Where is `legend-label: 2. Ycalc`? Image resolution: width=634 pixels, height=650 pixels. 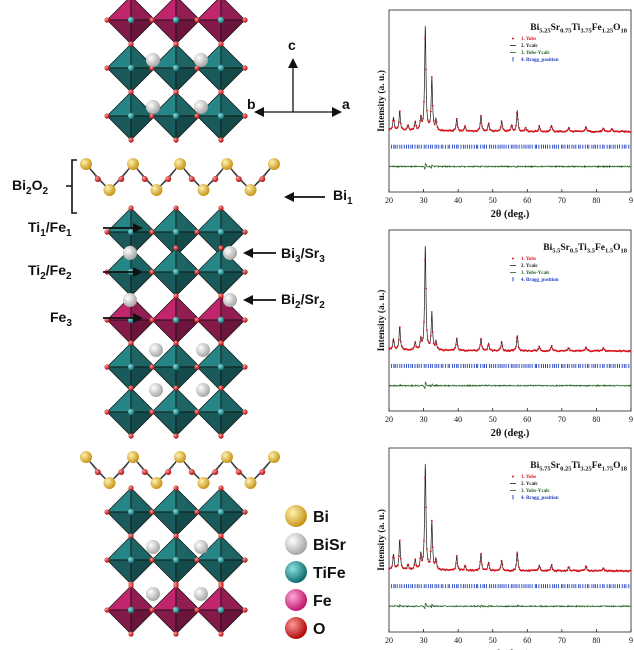
legend-label: 2. Ycalc is located at coordinates (530, 484).